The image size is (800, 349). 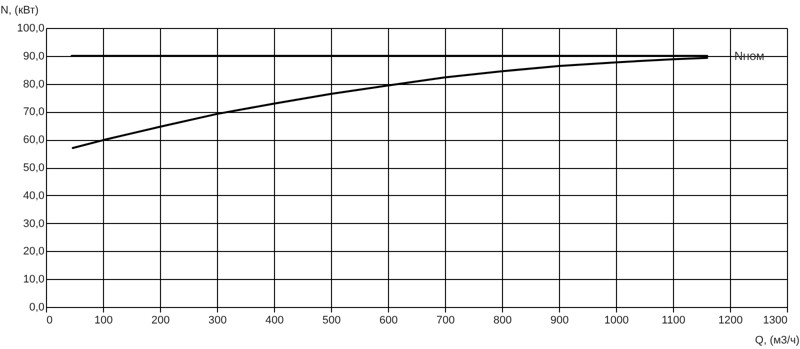 What do you see at coordinates (777, 340) in the screenshot?
I see `x-axis-title: Q, (м3/ч)` at bounding box center [777, 340].